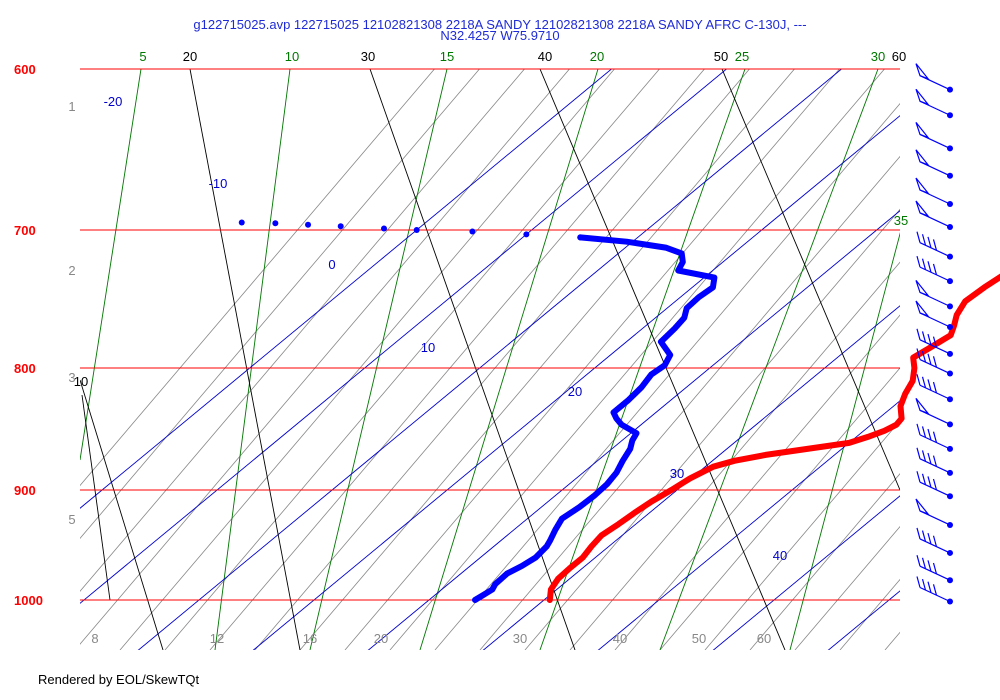 The width and height of the screenshot is (1000, 700). What do you see at coordinates (764, 638) in the screenshot?
I see `moist-adiabat-label: 60` at bounding box center [764, 638].